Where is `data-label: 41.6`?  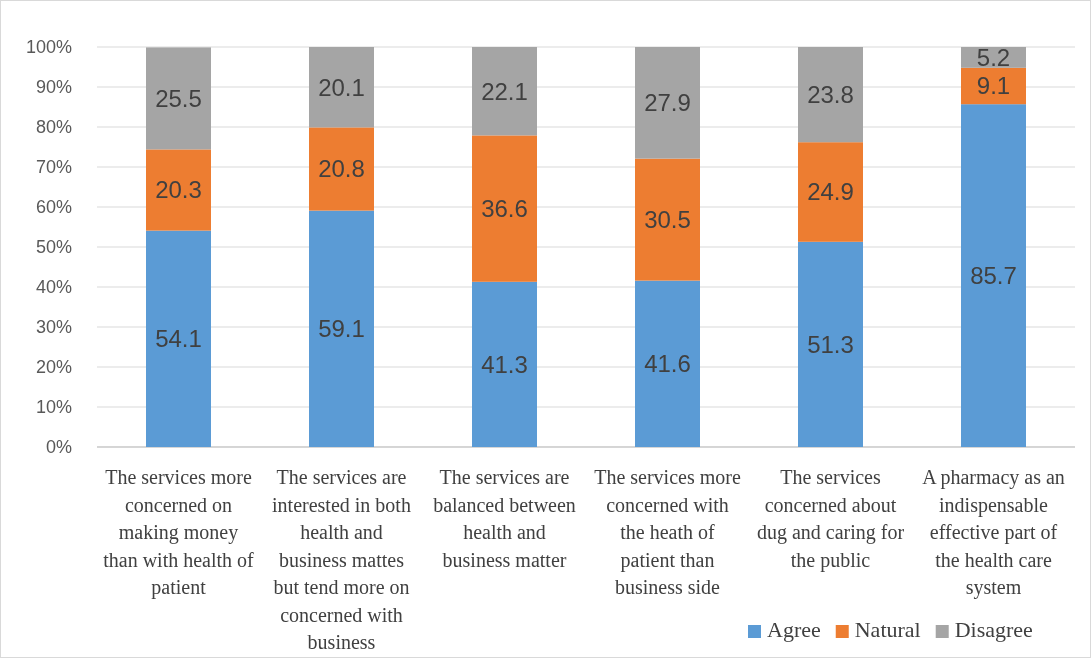
data-label: 41.6 is located at coordinates (667, 364).